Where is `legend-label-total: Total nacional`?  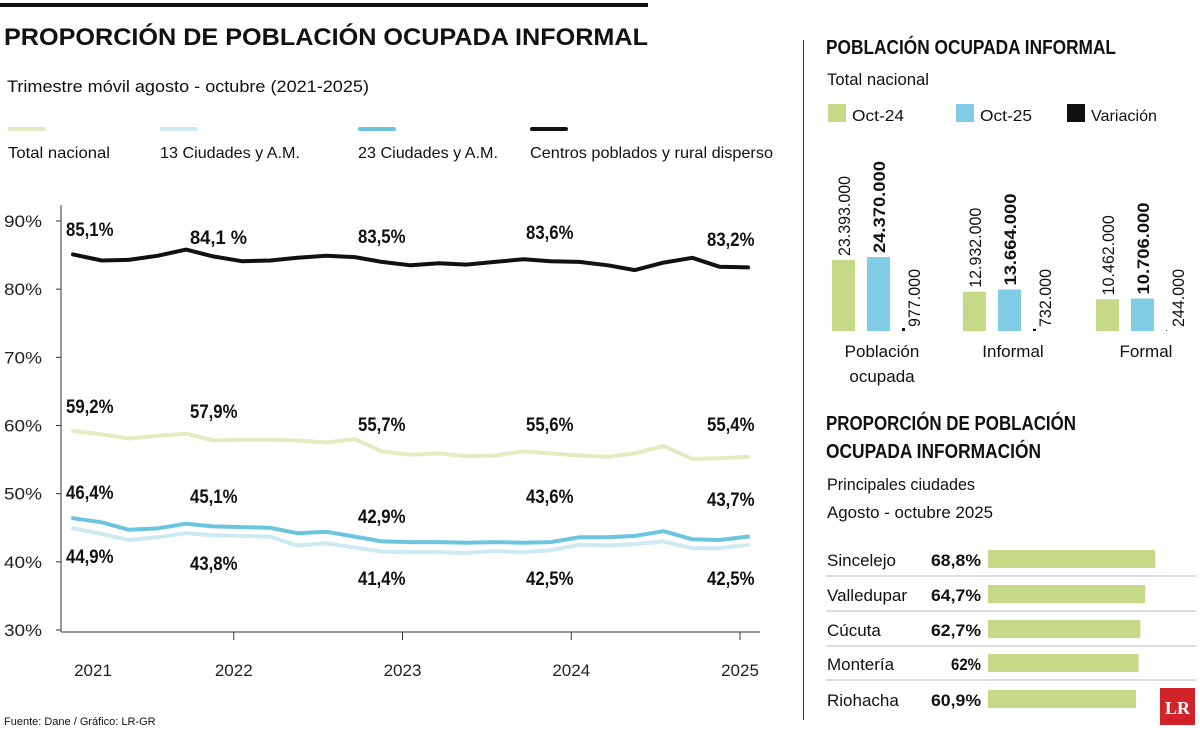 legend-label-total: Total nacional is located at coordinates (59, 153).